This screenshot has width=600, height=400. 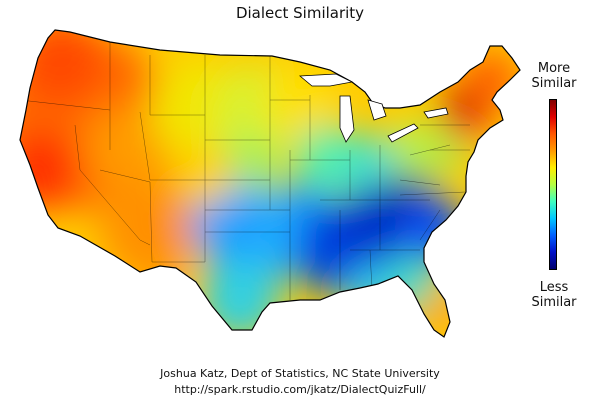 I want to click on lake-huron, so click(x=377, y=110).